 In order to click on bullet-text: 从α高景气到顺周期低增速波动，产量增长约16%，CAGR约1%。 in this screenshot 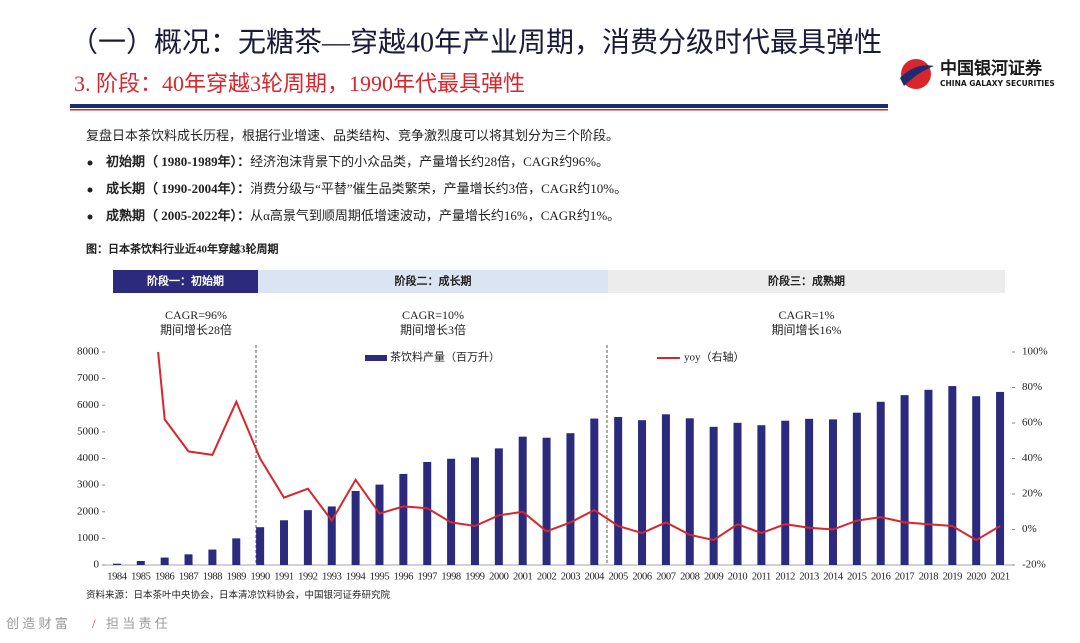, I will do `click(435, 215)`.